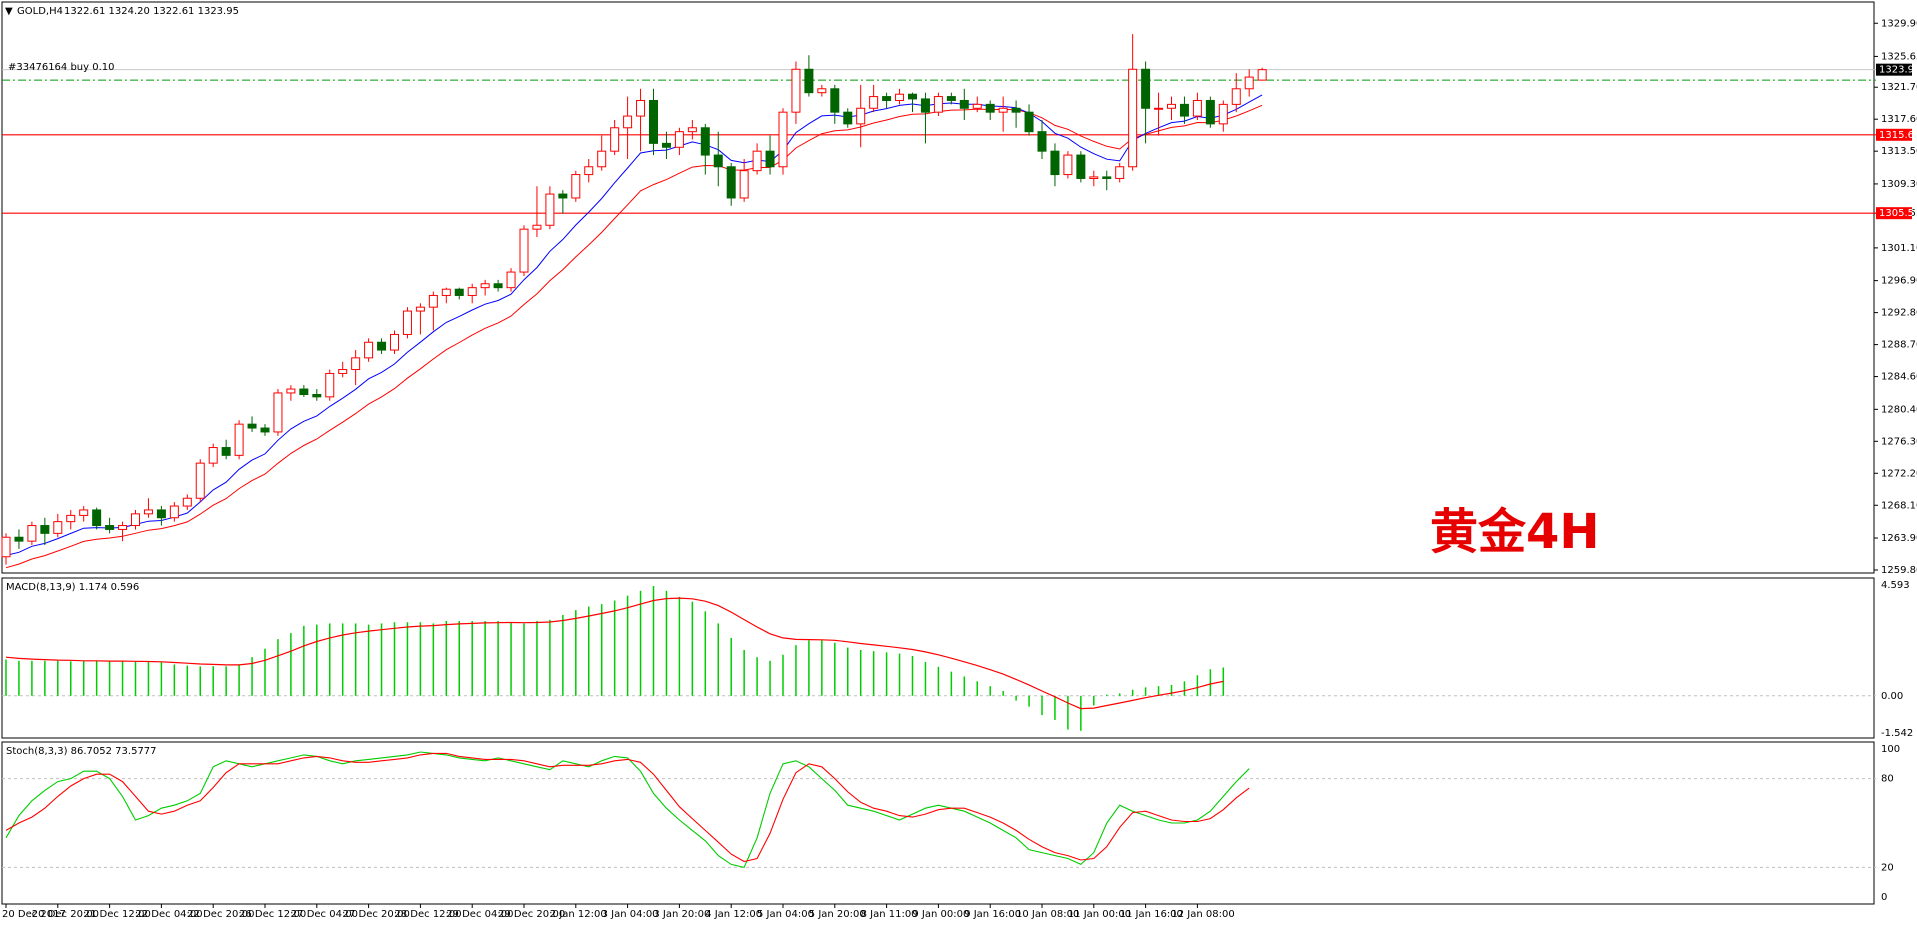 Image resolution: width=1917 pixels, height=931 pixels. Describe the element at coordinates (1897, 733) in the screenshot. I see `macd-tick-label: -1.542` at that location.